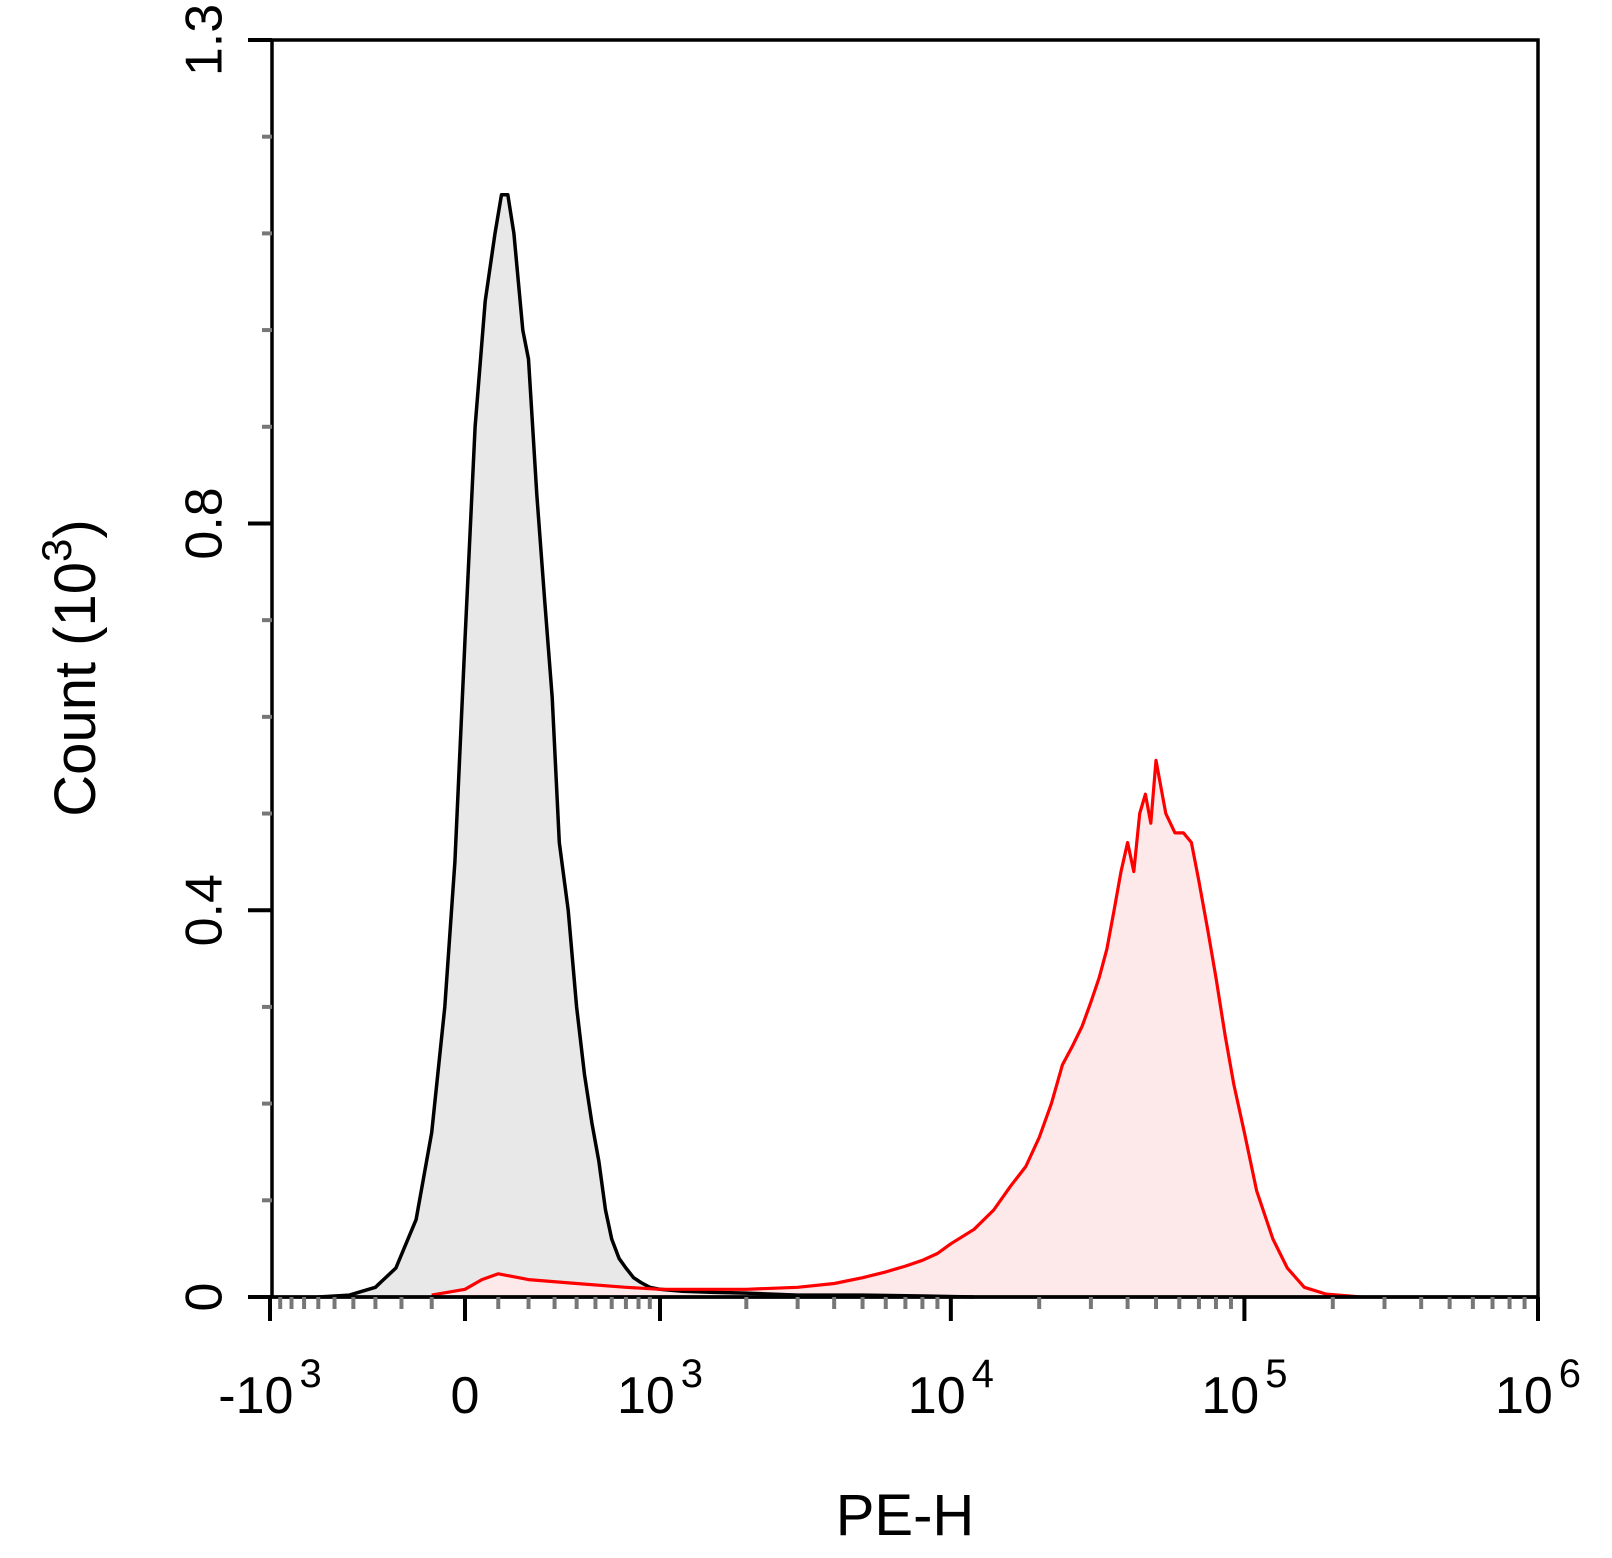 The height and width of the screenshot is (1558, 1612). Describe the element at coordinates (205, 910) in the screenshot. I see `y-tick-label: 0.4` at that location.